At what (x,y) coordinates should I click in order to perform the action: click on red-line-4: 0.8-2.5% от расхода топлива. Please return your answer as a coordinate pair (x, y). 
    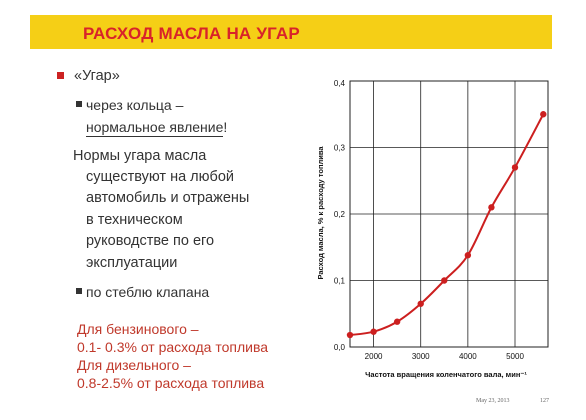
    Looking at the image, I should click on (171, 383).